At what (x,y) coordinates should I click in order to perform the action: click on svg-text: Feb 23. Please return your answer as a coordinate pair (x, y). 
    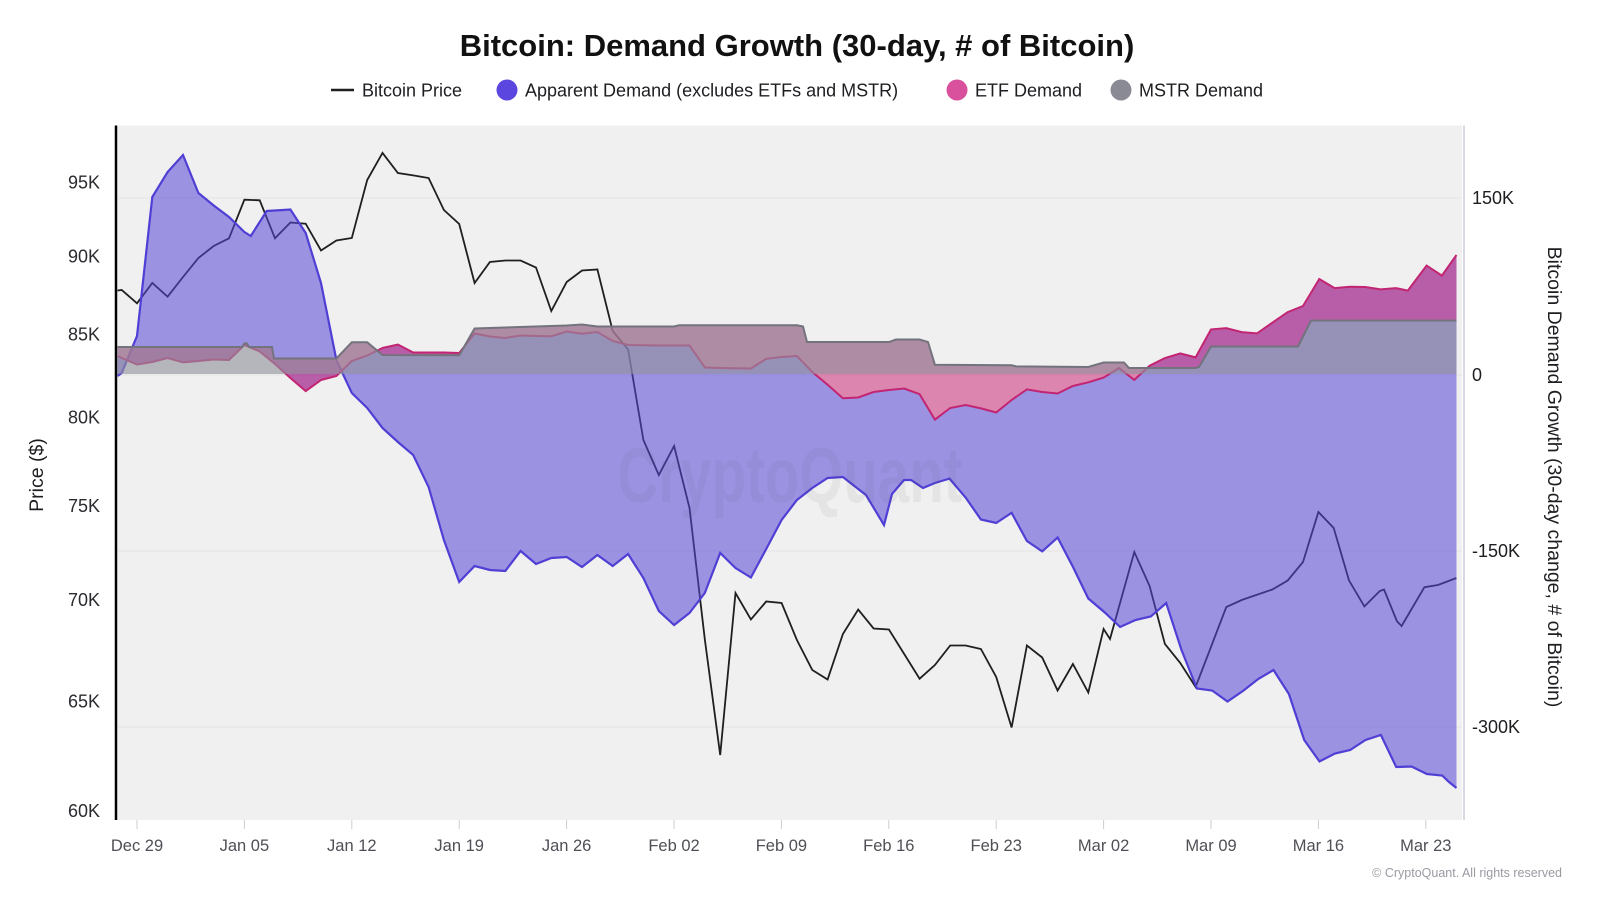
    Looking at the image, I should click on (996, 846).